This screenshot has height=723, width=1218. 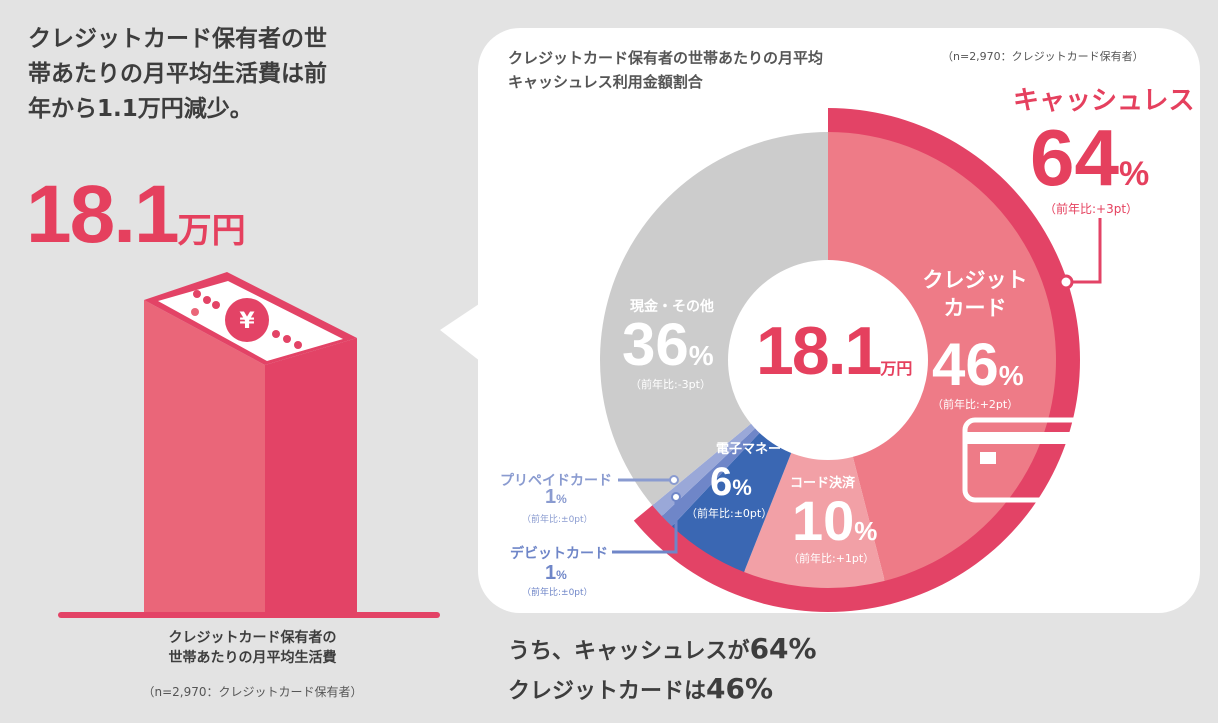 What do you see at coordinates (1066, 282) in the screenshot?
I see `cashless-leader-dot` at bounding box center [1066, 282].